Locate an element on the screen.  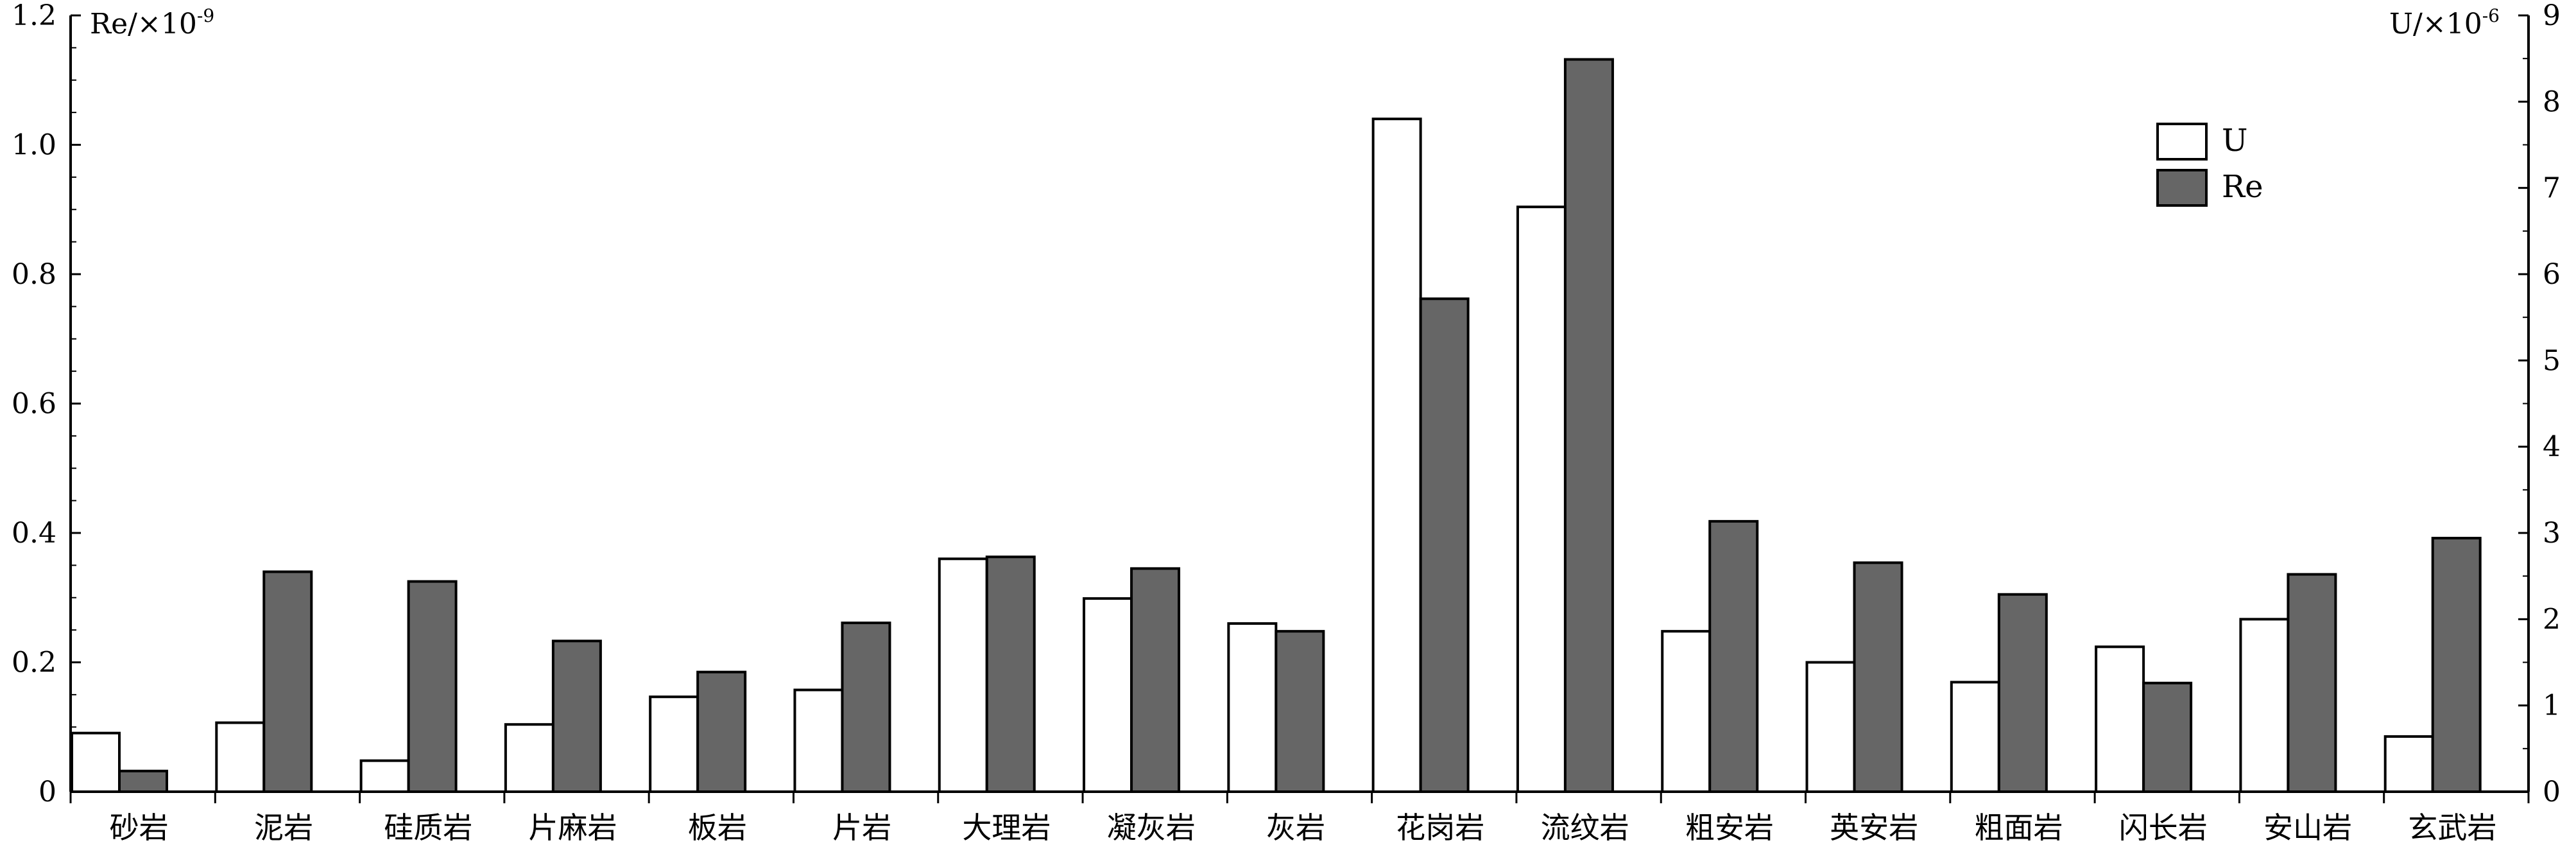
category-label: 大理岩 is located at coordinates (1006, 827).